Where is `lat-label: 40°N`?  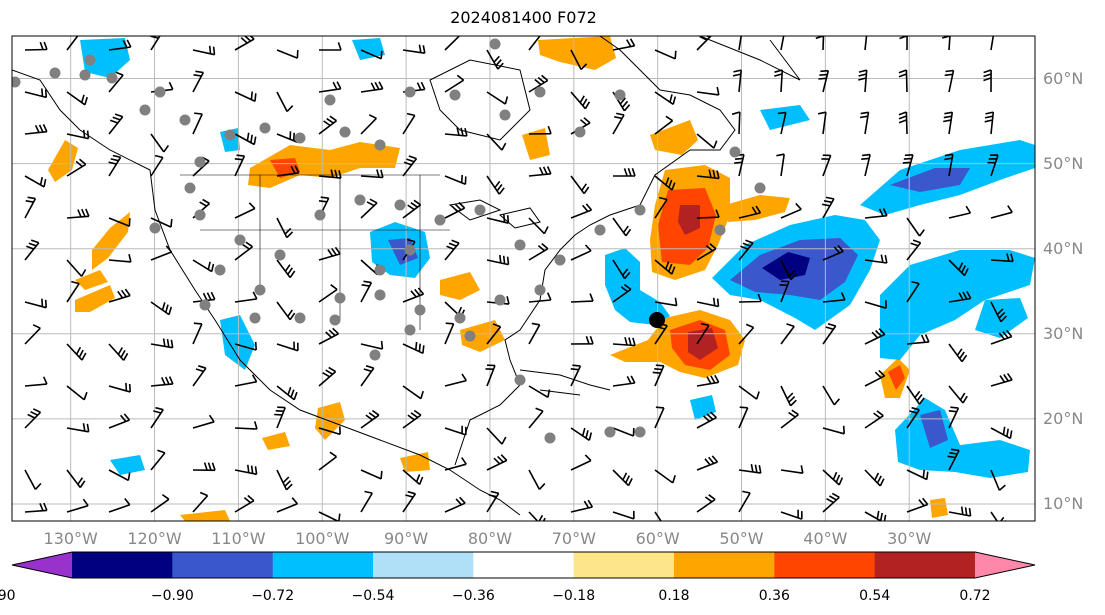 lat-label: 40°N is located at coordinates (1063, 248).